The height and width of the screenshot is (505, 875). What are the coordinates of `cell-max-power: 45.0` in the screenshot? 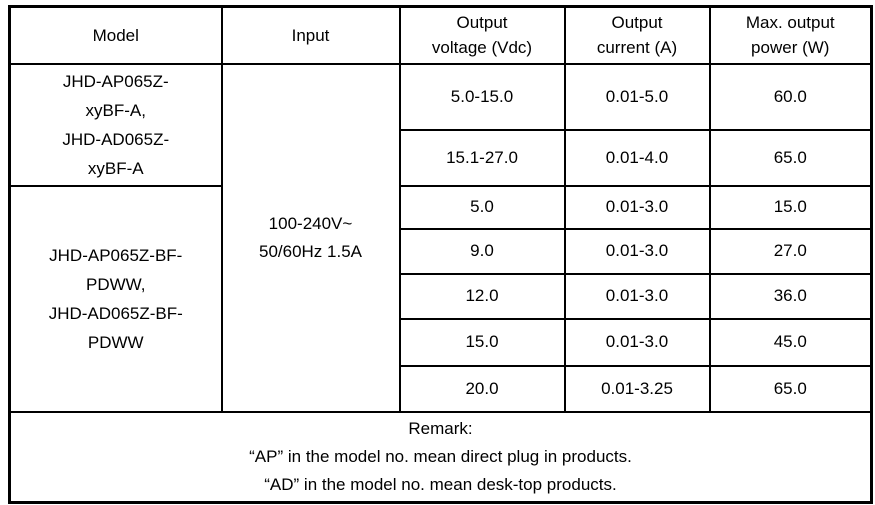 It's located at (790, 342).